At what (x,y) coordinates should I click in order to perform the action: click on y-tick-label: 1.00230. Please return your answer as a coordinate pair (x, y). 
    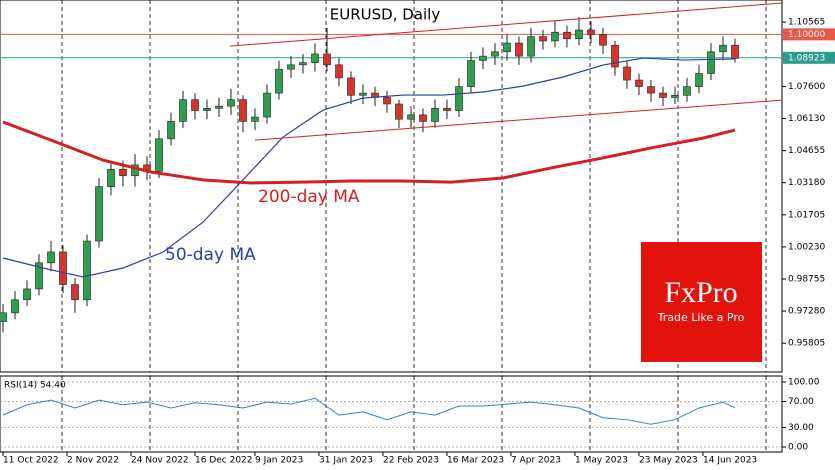
    Looking at the image, I should click on (806, 247).